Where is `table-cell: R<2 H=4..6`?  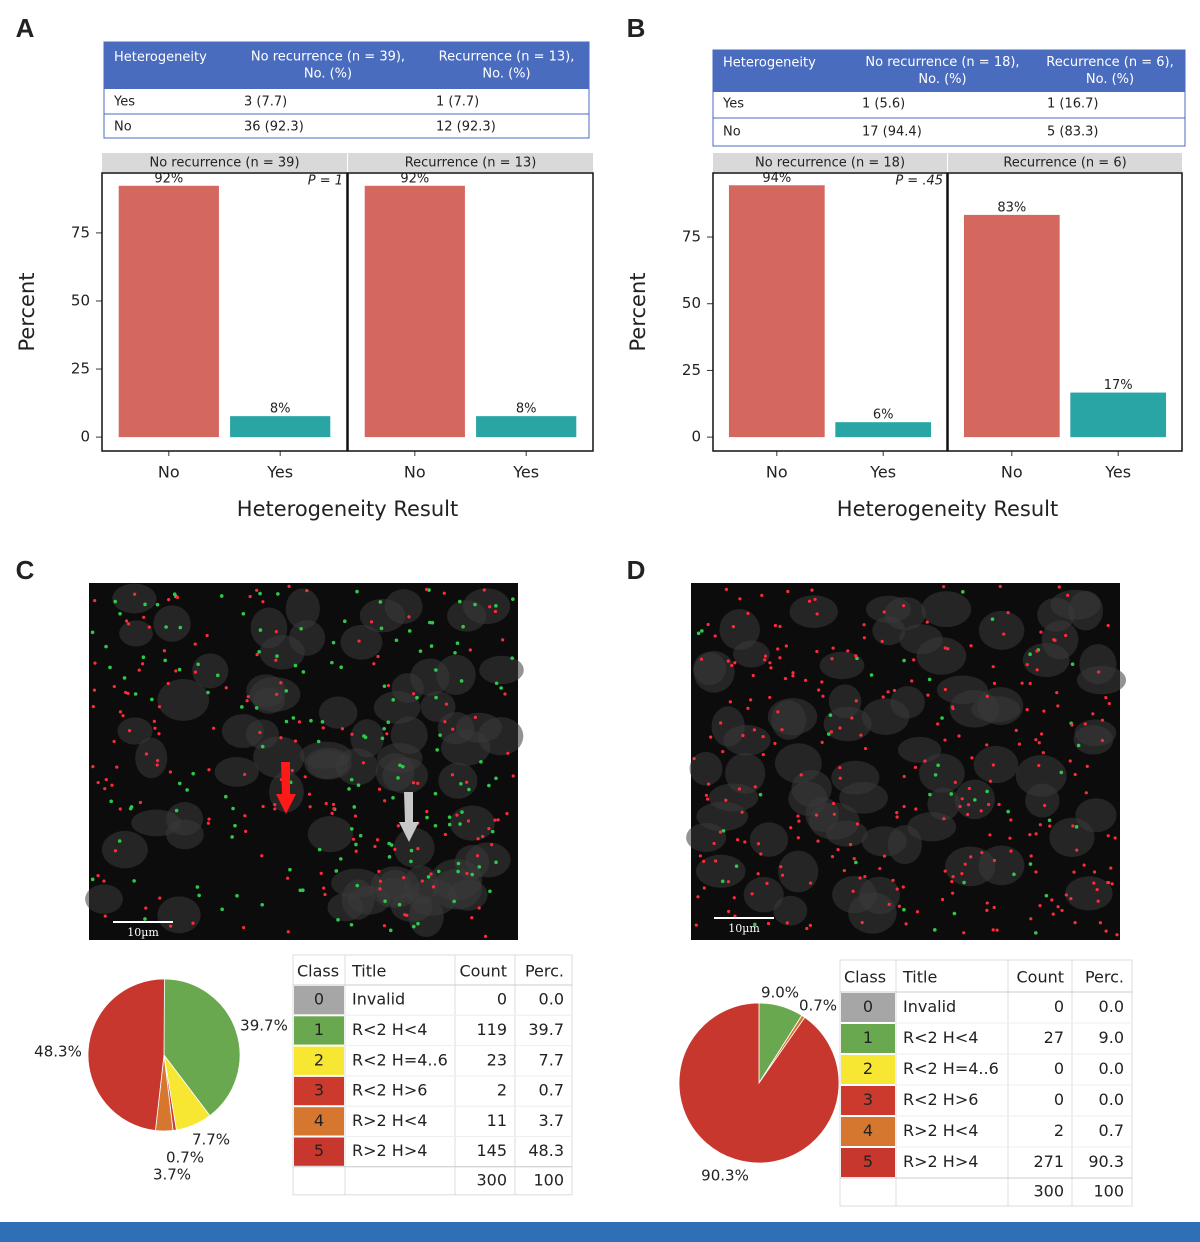
table-cell: R<2 H=4..6 is located at coordinates (951, 1068).